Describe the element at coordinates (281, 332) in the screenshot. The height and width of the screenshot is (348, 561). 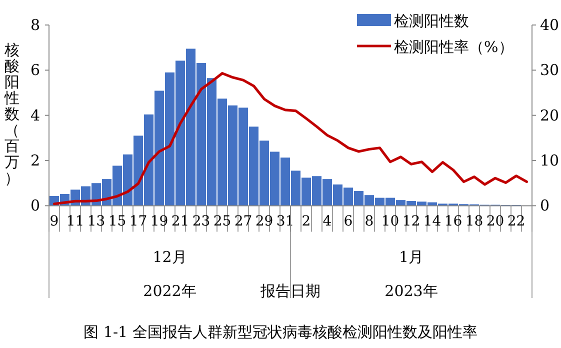
I see `text: 图 1-1 全国报告人群新型冠状病毒核酸检测阳性数及阳性率` at that location.